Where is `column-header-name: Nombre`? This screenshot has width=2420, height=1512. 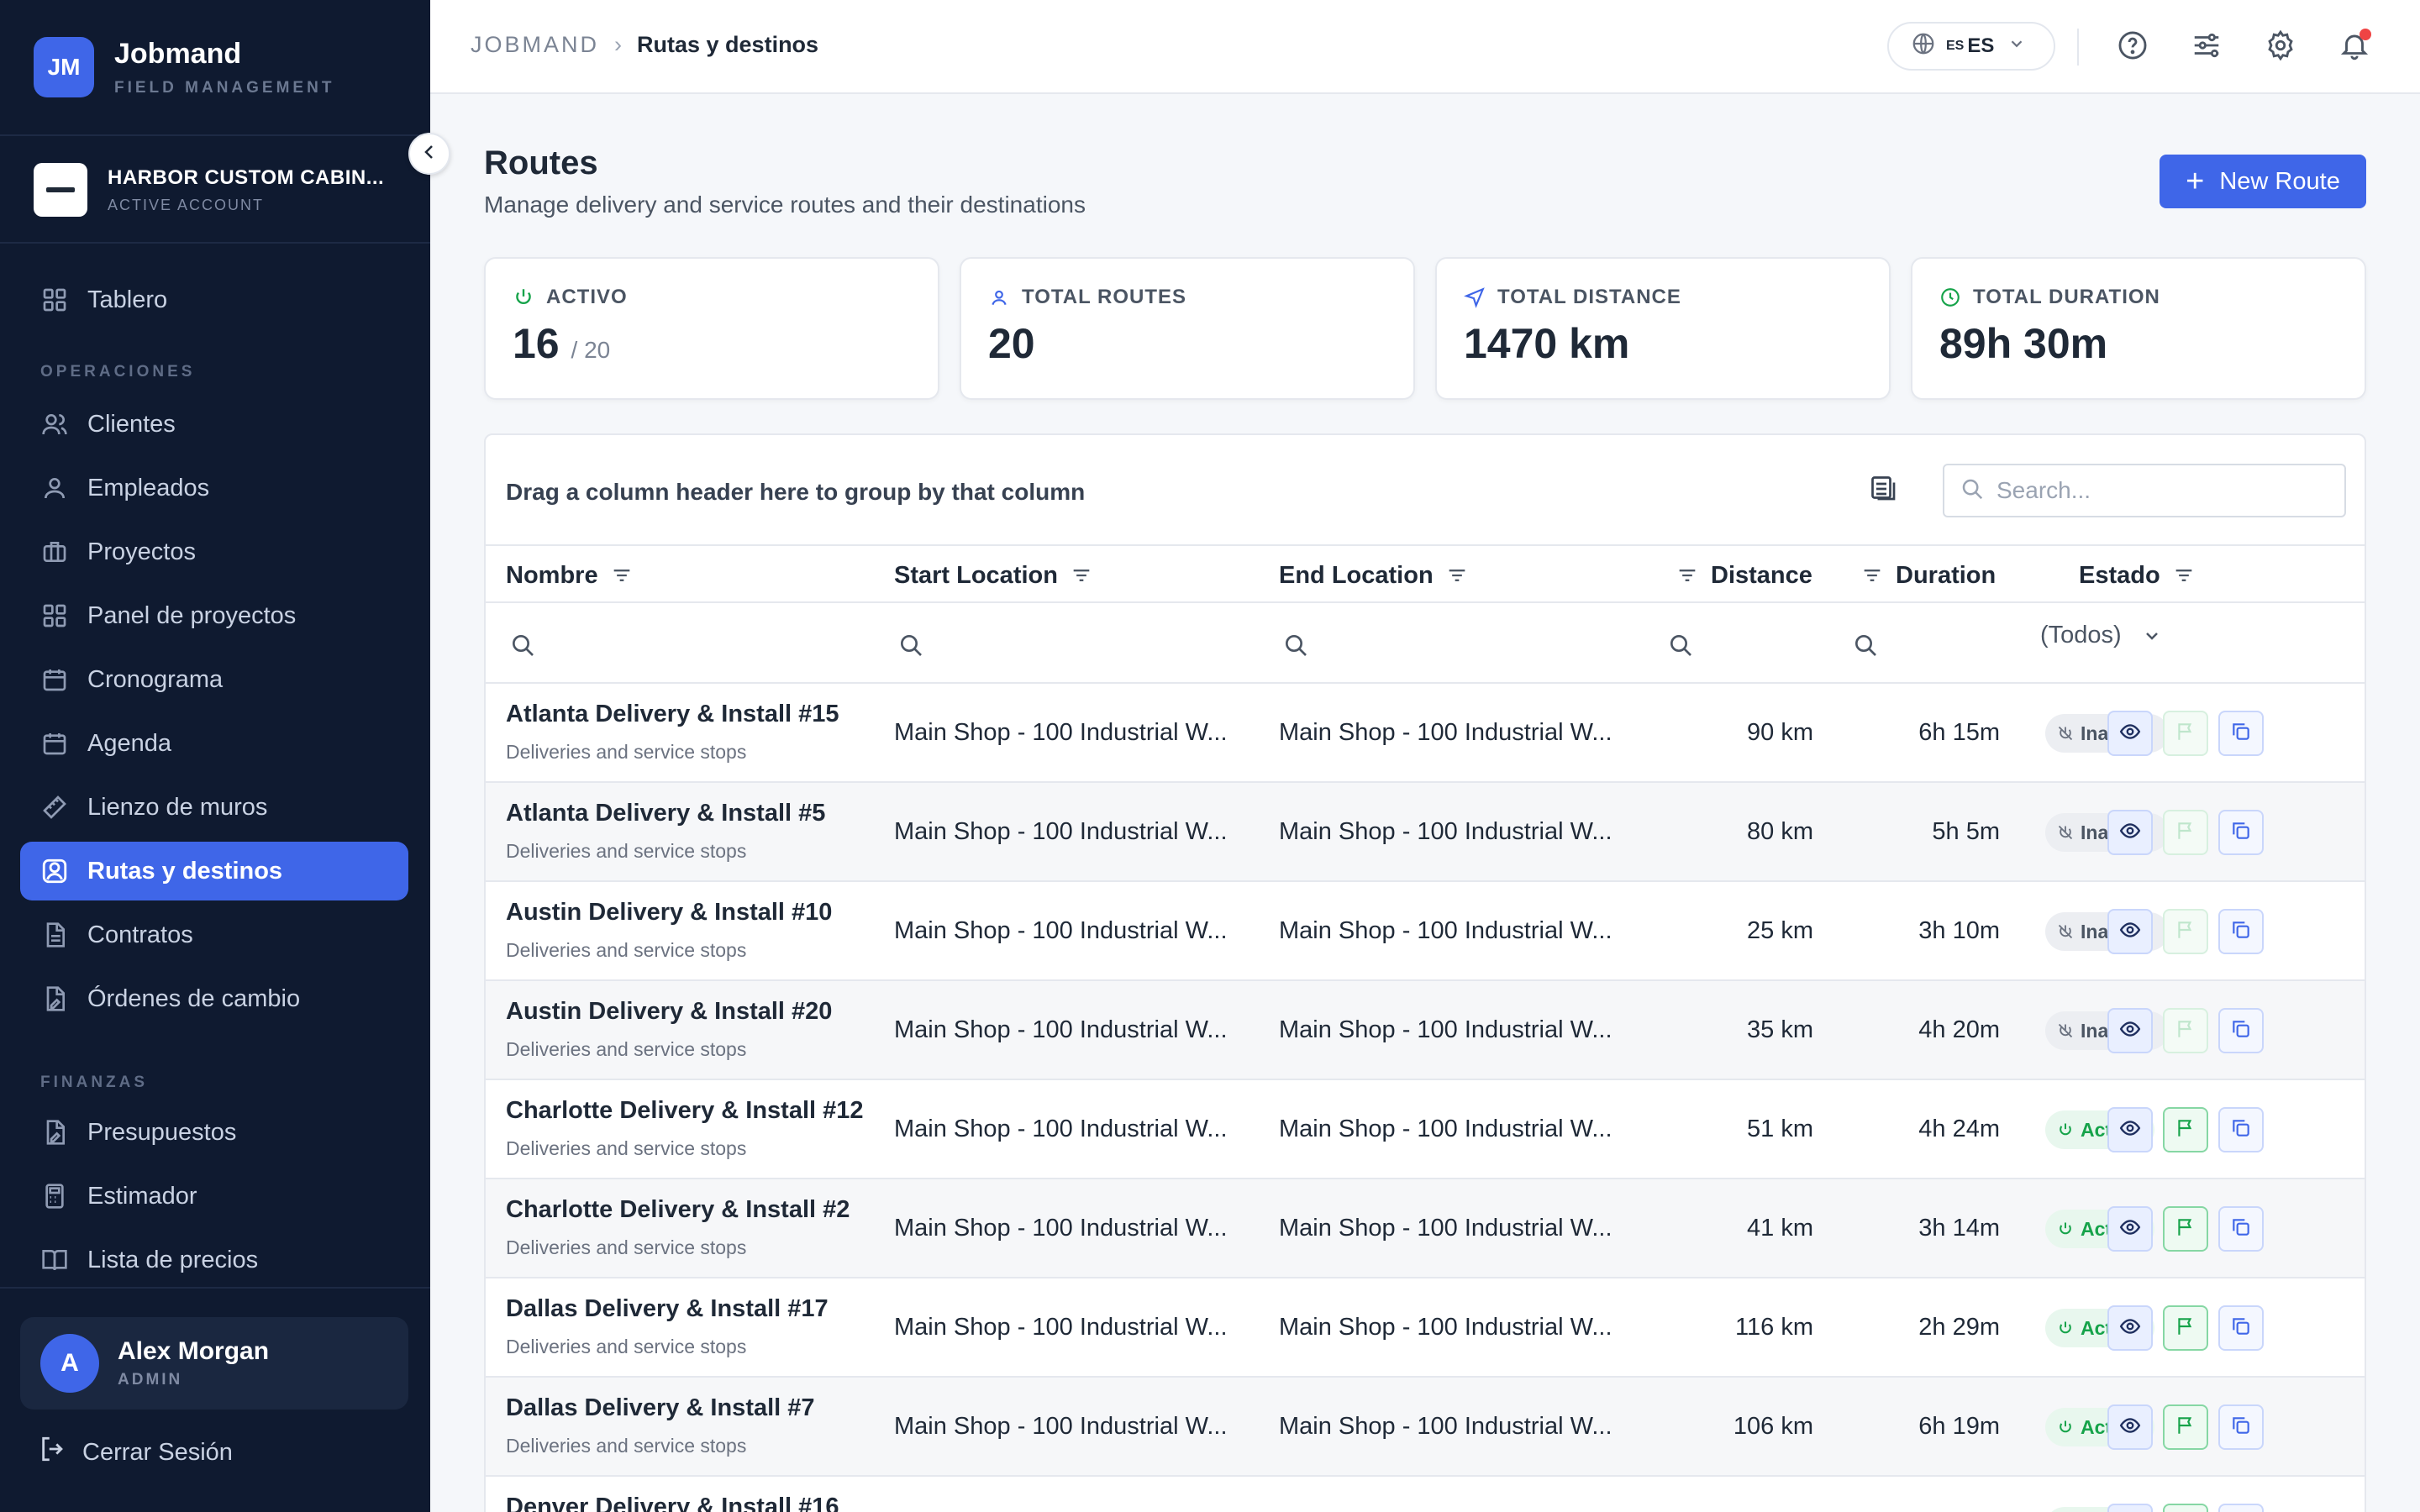
column-header-name: Nombre is located at coordinates (575, 575).